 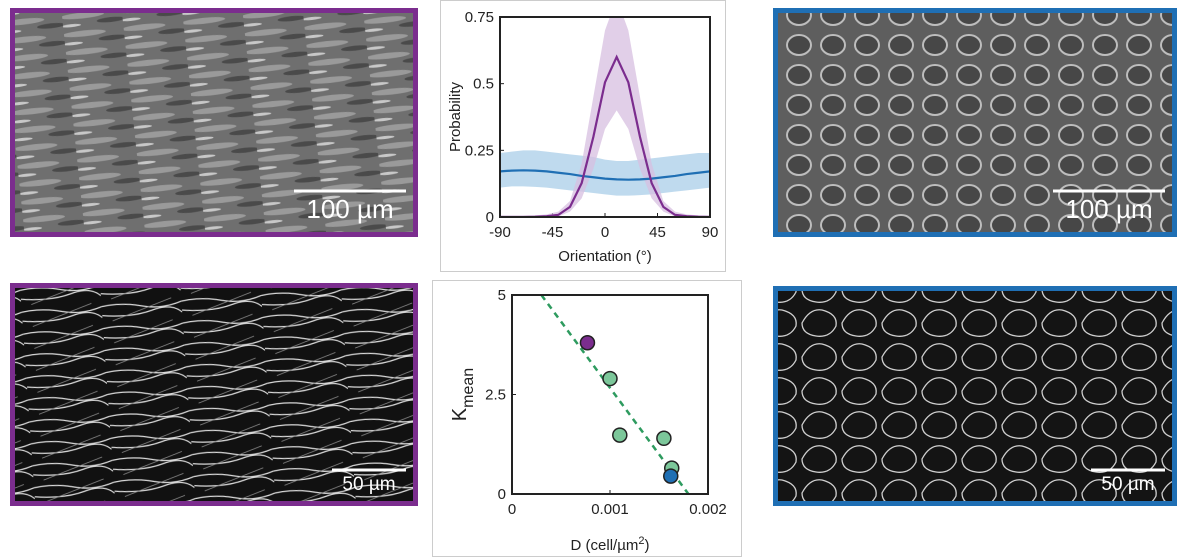 I want to click on y-axis-label-text: Probability, so click(x=455, y=116).